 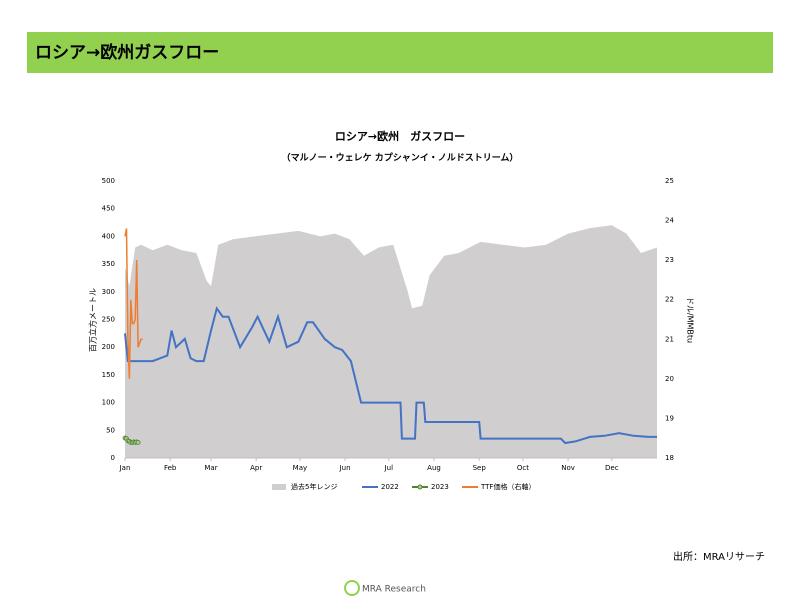 What do you see at coordinates (108, 236) in the screenshot?
I see `y-tick-label: 400` at bounding box center [108, 236].